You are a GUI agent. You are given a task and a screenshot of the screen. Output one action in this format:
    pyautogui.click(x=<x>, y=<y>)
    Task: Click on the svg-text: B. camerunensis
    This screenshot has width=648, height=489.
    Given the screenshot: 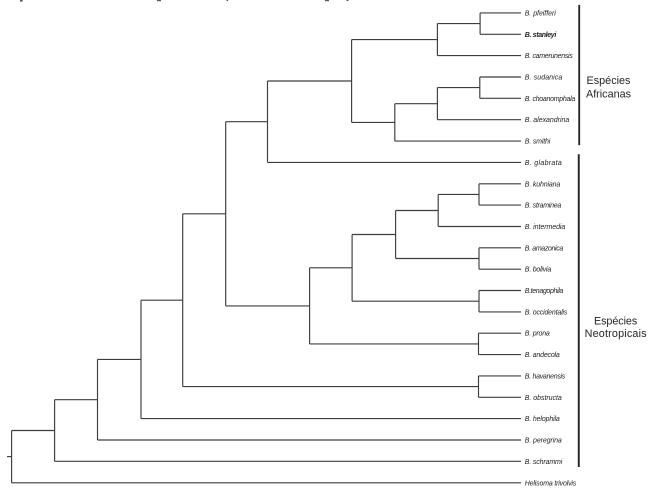 What is the action you would take?
    pyautogui.click(x=549, y=56)
    